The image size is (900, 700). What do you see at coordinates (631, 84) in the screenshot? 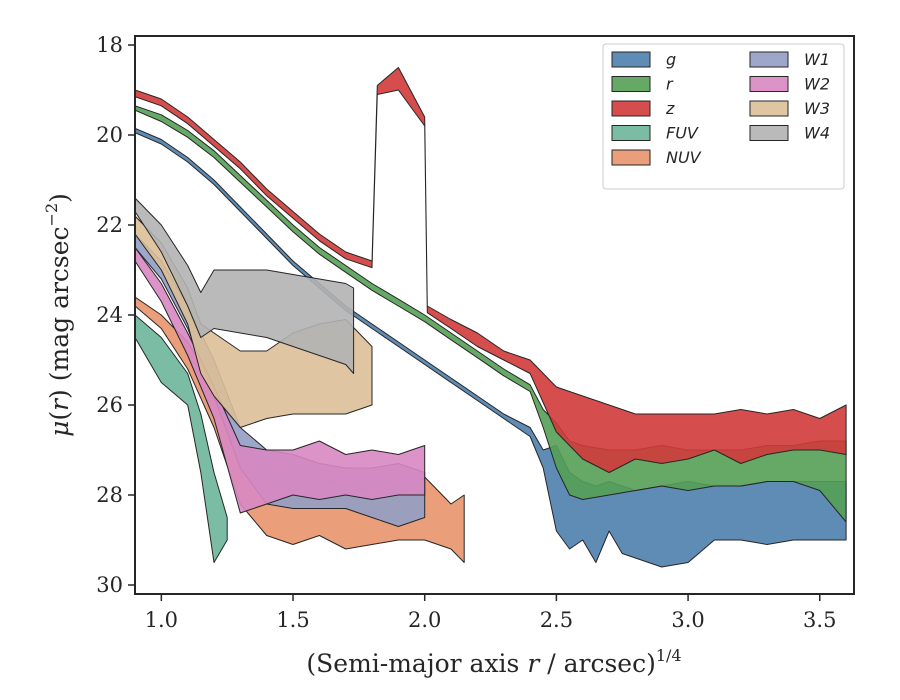
I see `legend-swatch-r` at bounding box center [631, 84].